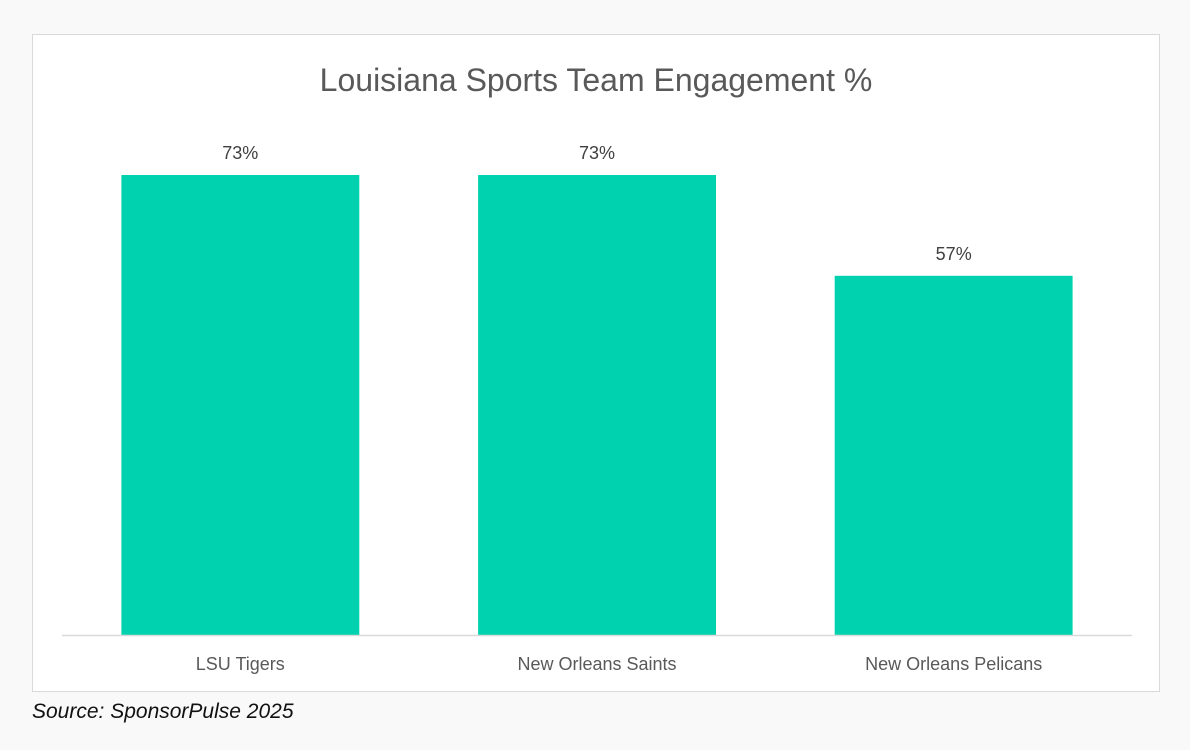 The width and height of the screenshot is (1190, 750). Describe the element at coordinates (954, 254) in the screenshot. I see `data-label: 57%` at that location.